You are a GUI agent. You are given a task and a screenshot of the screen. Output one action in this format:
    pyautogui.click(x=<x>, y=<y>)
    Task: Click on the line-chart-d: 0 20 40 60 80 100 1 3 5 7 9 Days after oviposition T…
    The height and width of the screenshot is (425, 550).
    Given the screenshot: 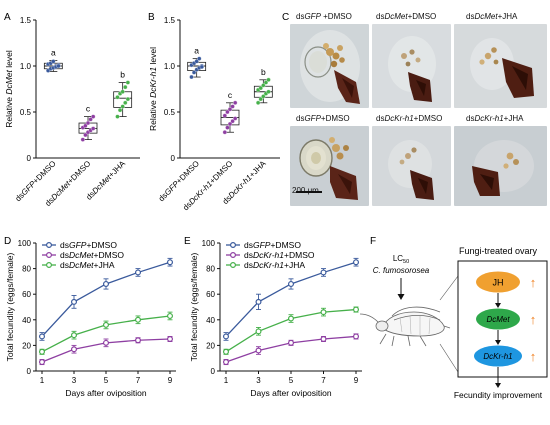 What is the action you would take?
    pyautogui.click(x=90, y=318)
    